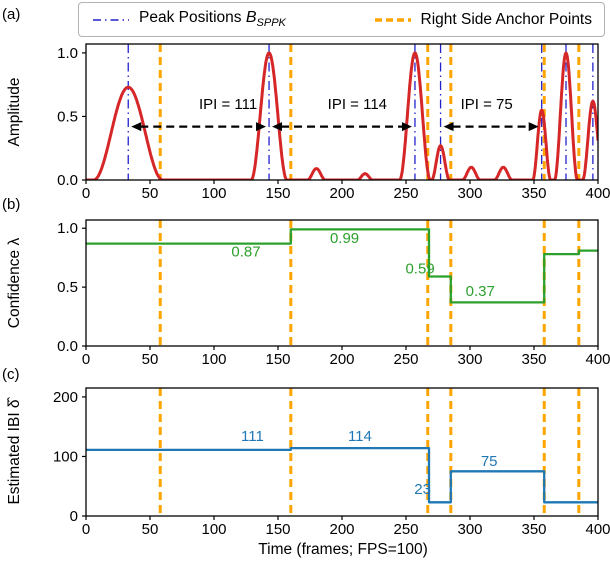 This screenshot has height=582, width=610. I want to click on value-label: 23, so click(422, 489).